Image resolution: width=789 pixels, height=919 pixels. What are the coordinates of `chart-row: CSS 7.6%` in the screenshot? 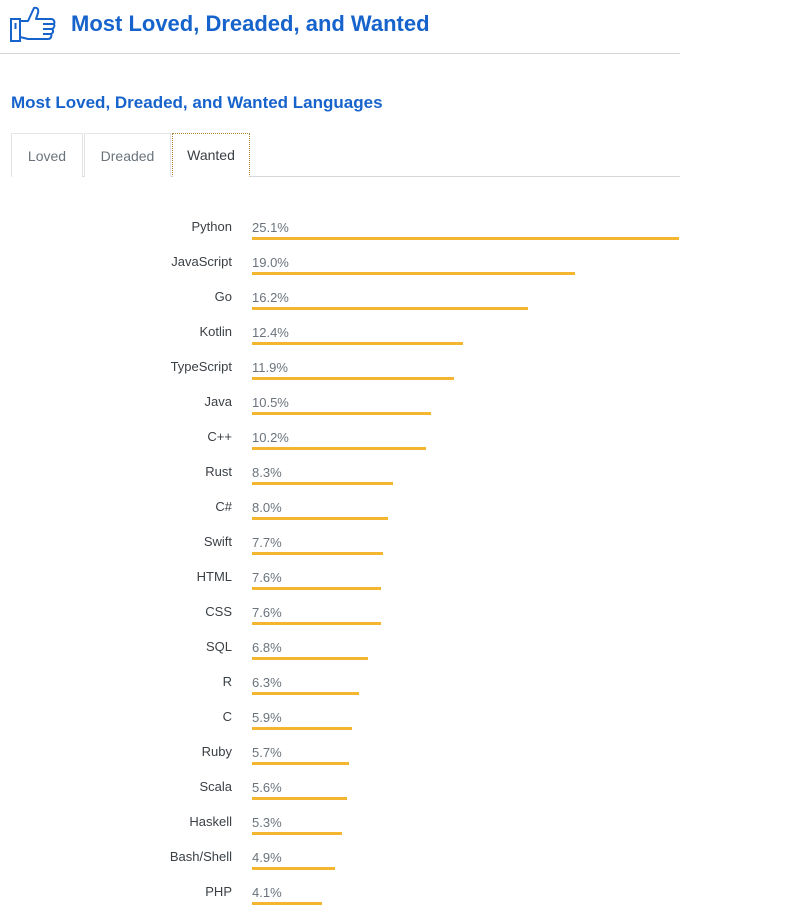 It's located at (394, 612).